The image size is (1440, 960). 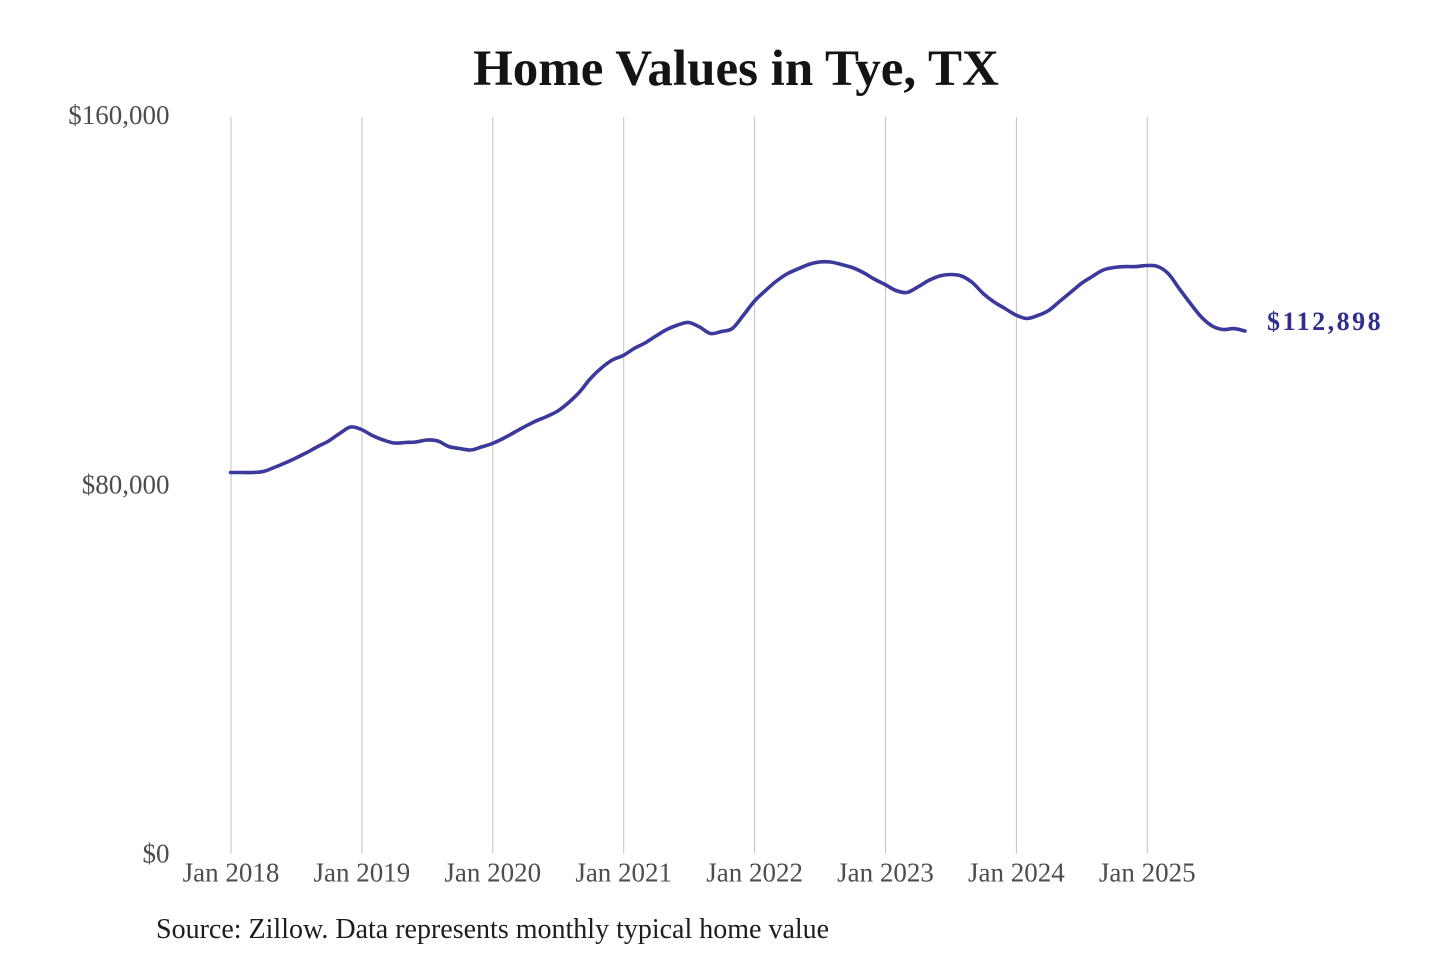 I want to click on svg-text: $80,000, so click(x=126, y=485).